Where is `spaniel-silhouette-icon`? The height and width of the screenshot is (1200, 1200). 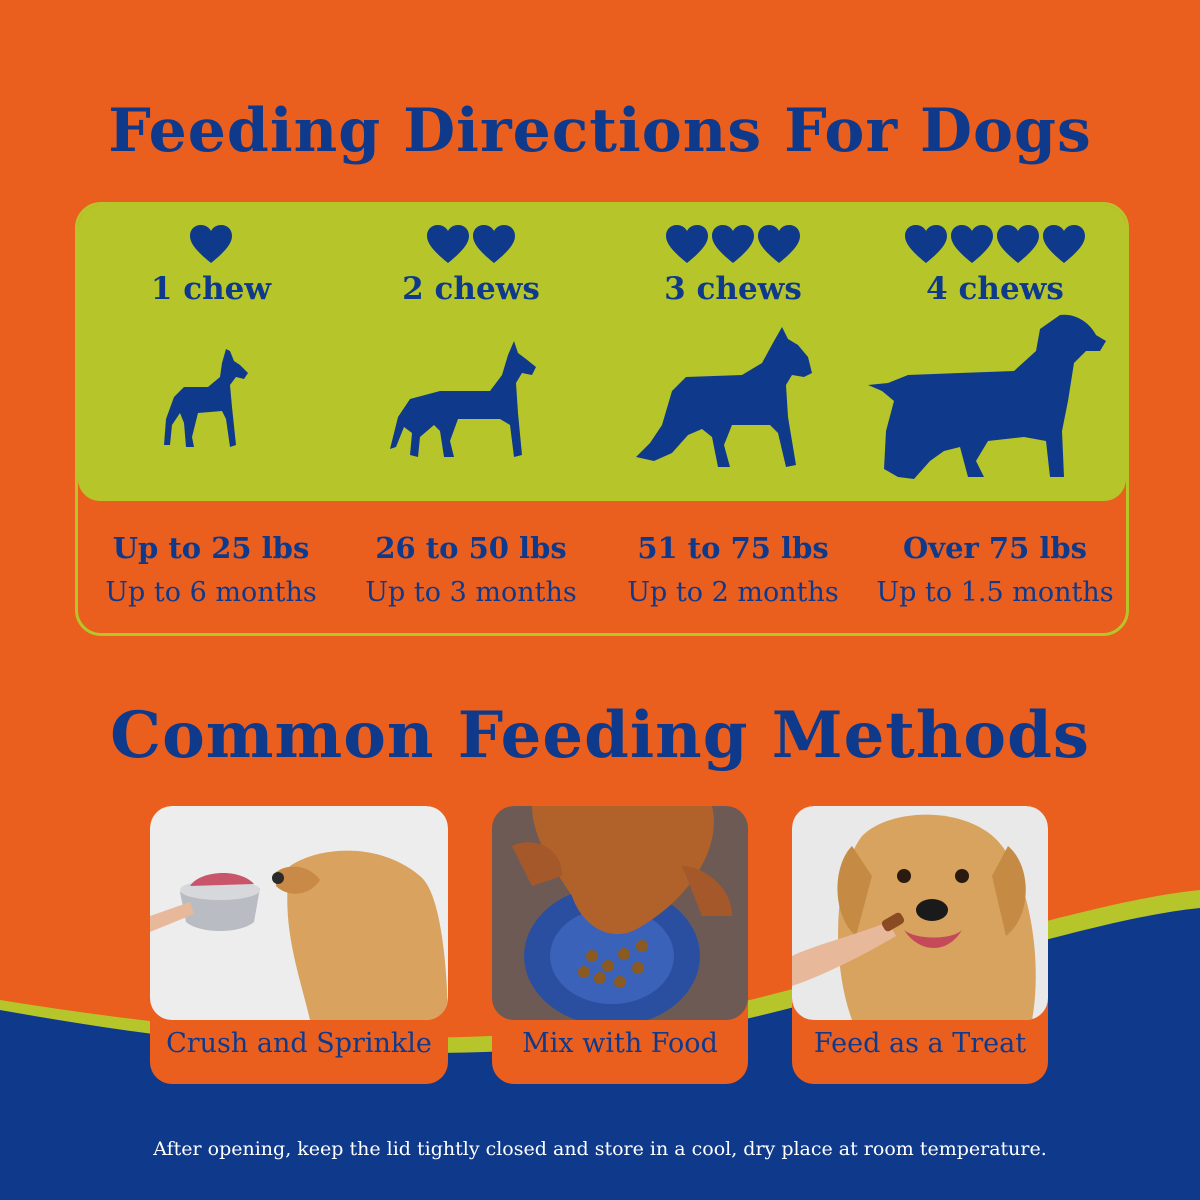 spaniel-silhouette-icon is located at coordinates (987, 396).